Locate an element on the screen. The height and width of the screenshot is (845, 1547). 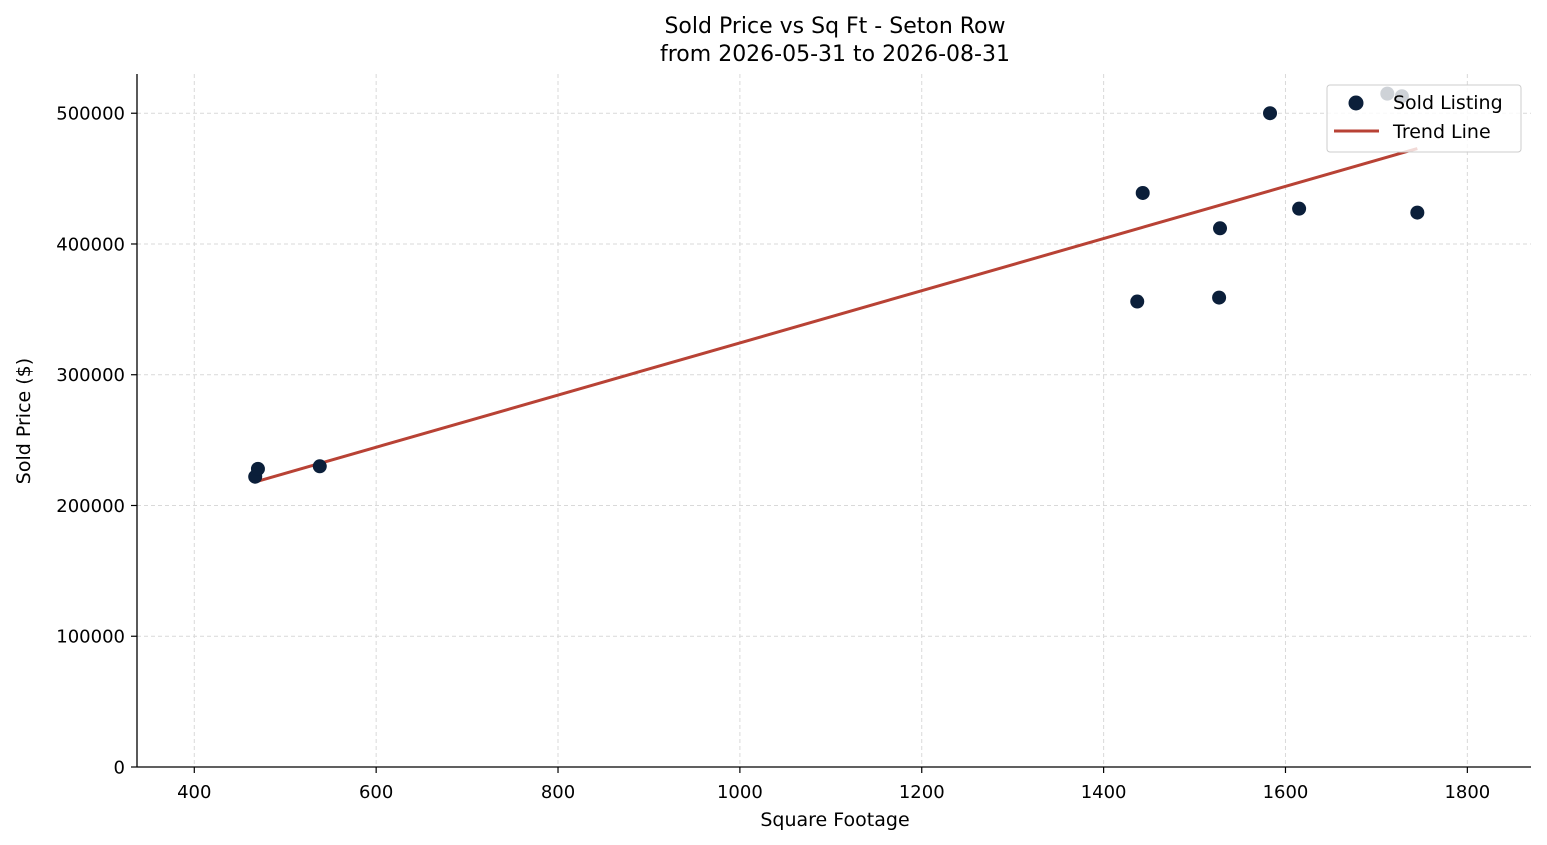
y-tick-label: 200000 is located at coordinates (90, 506).